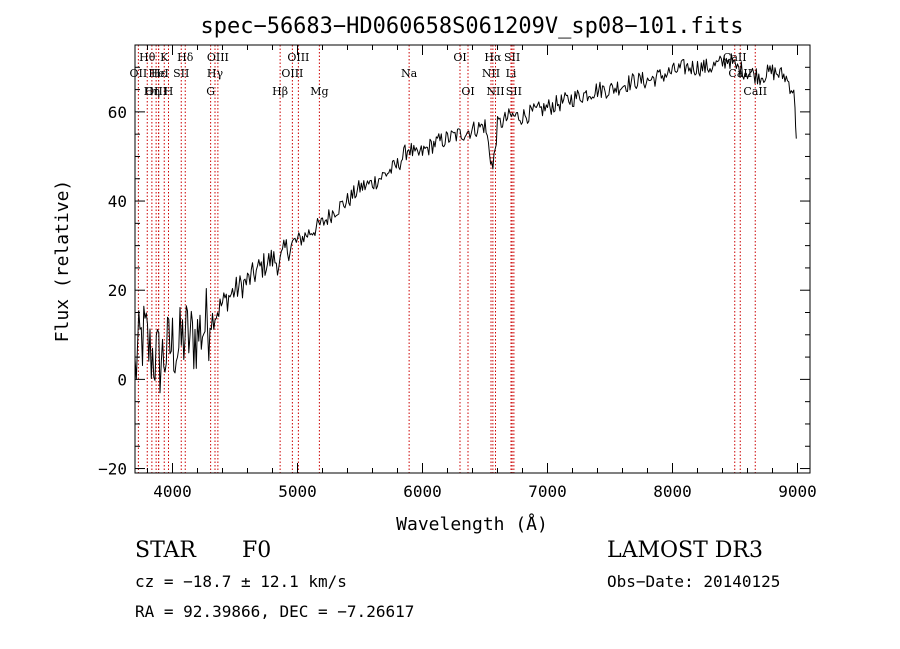  I want to click on y-tick-label-4: 60, so click(117, 112).